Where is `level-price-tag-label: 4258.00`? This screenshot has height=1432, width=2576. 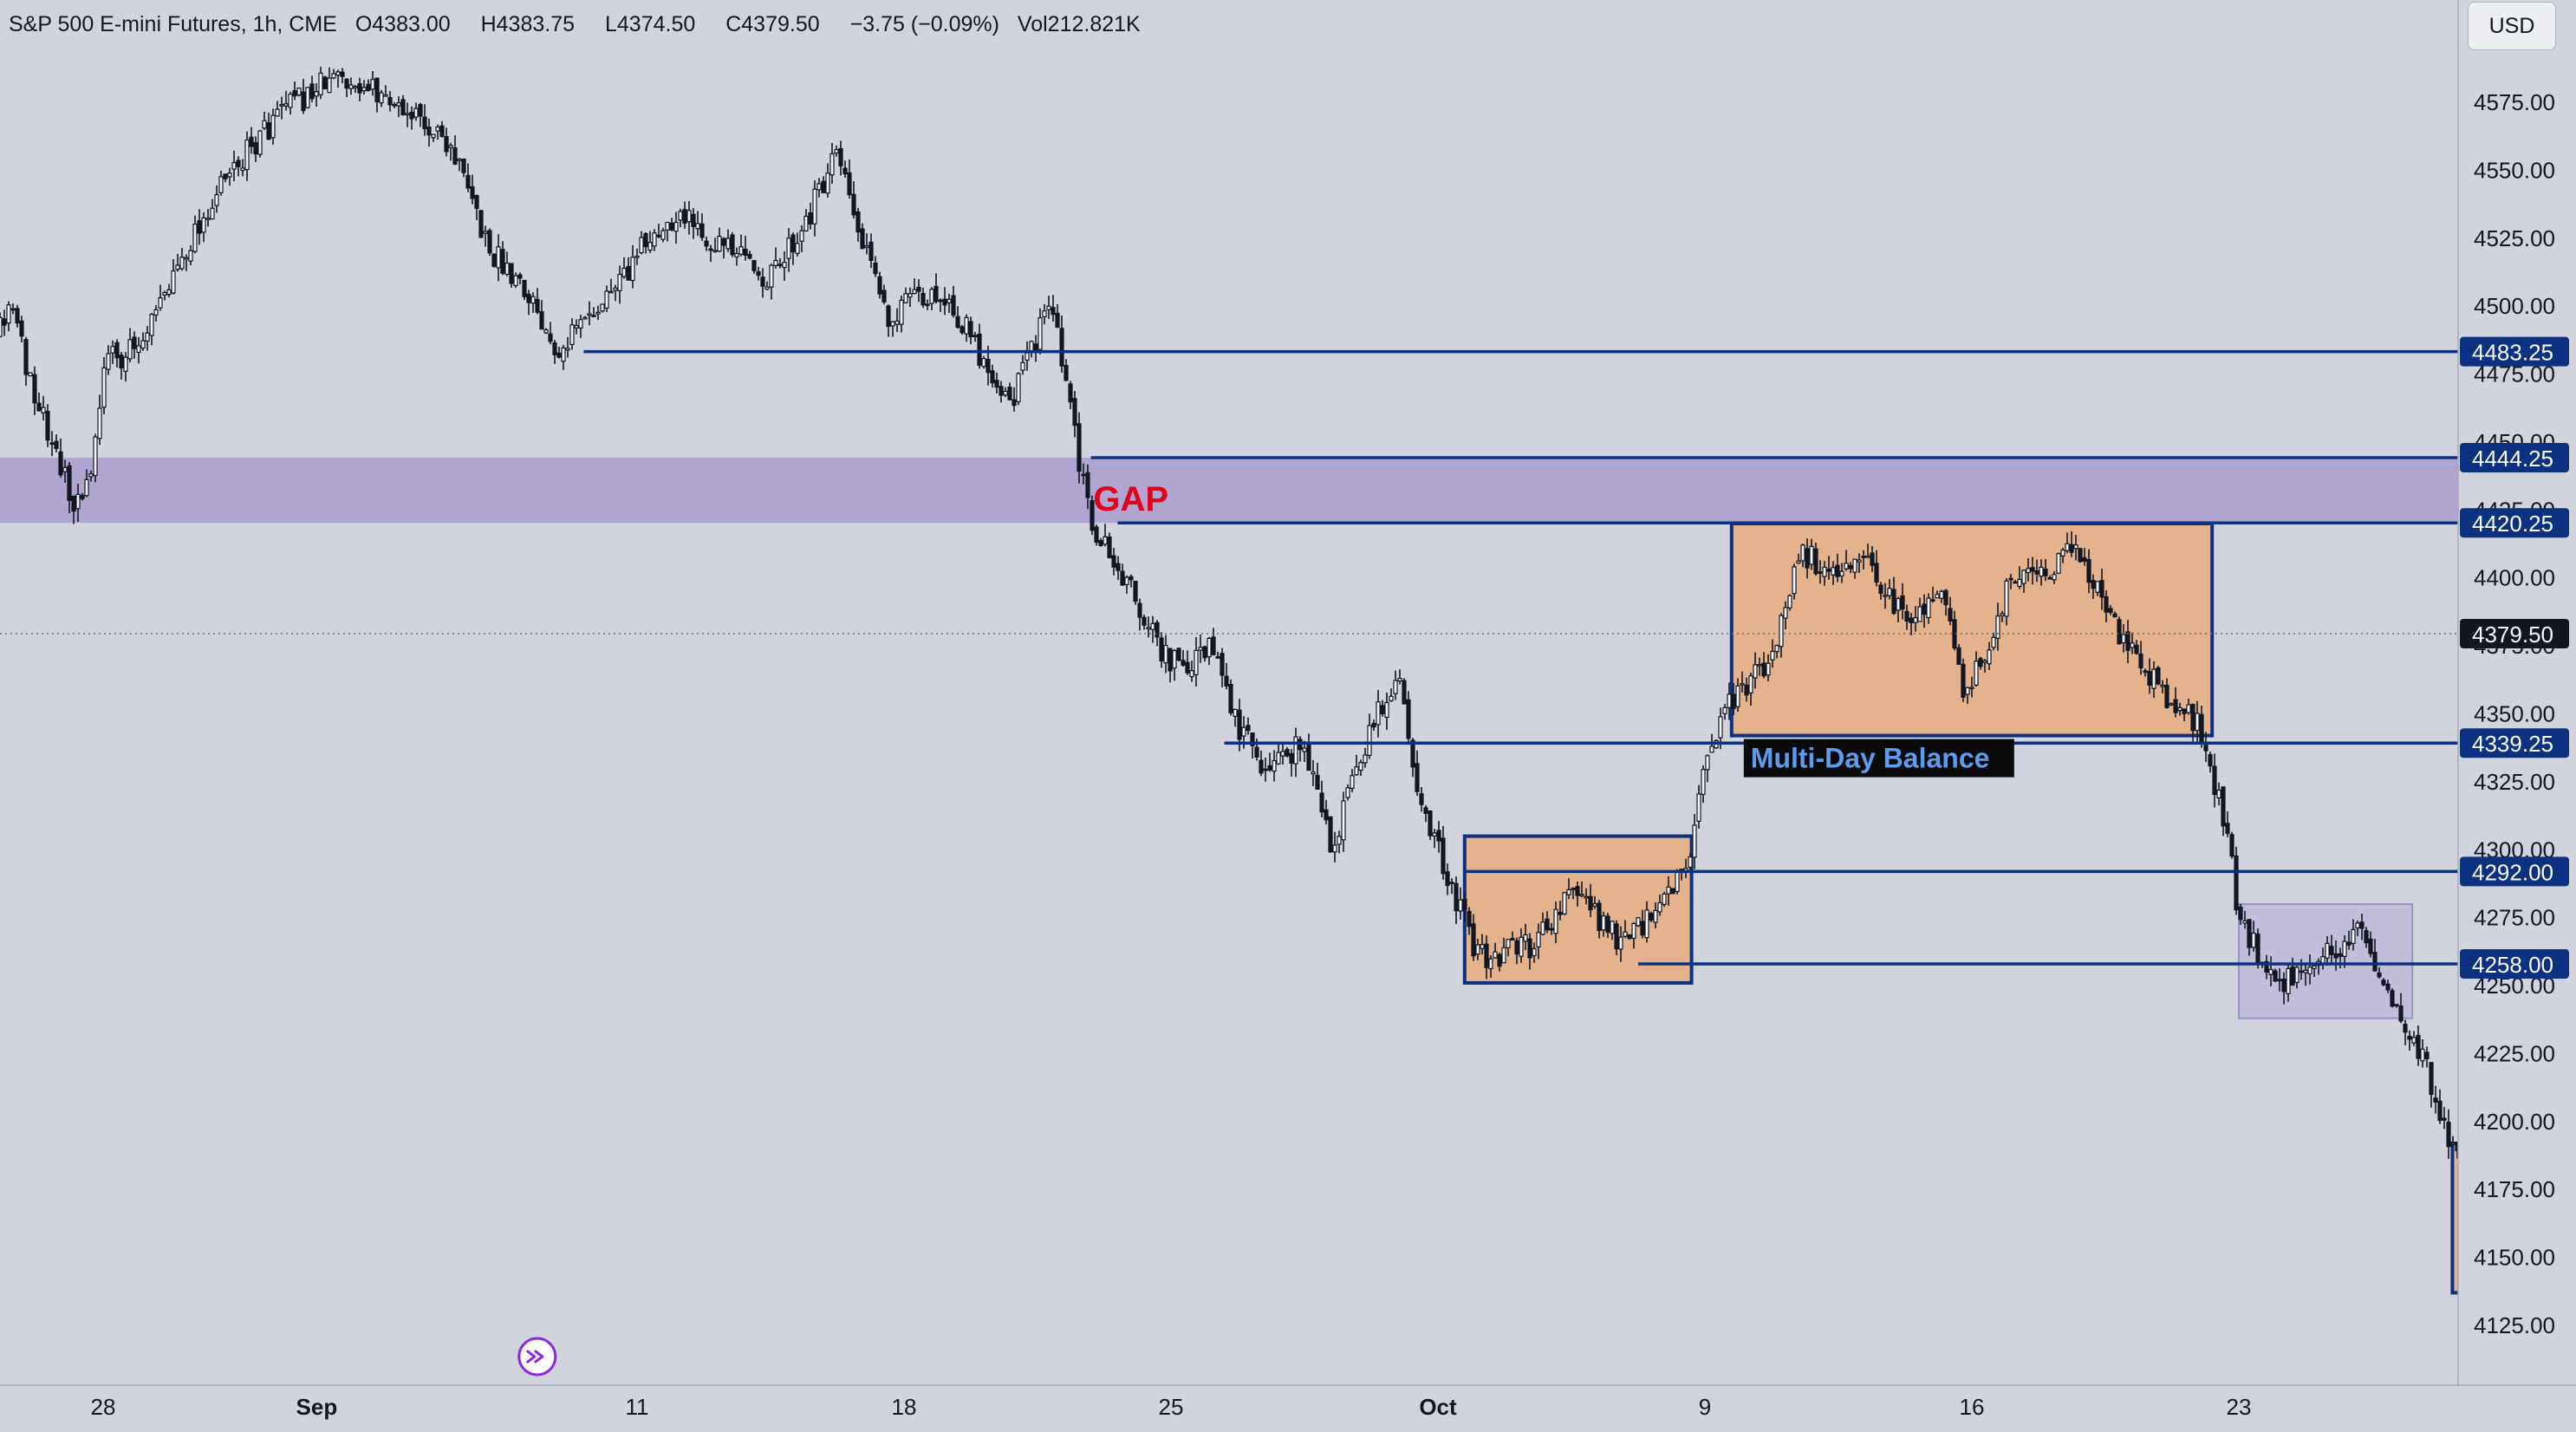 level-price-tag-label: 4258.00 is located at coordinates (2512, 965).